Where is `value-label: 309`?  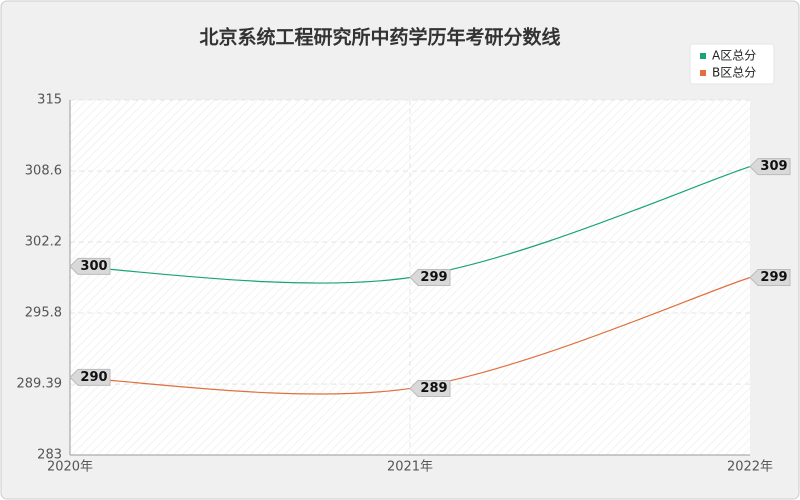
value-label: 309 is located at coordinates (773, 166).